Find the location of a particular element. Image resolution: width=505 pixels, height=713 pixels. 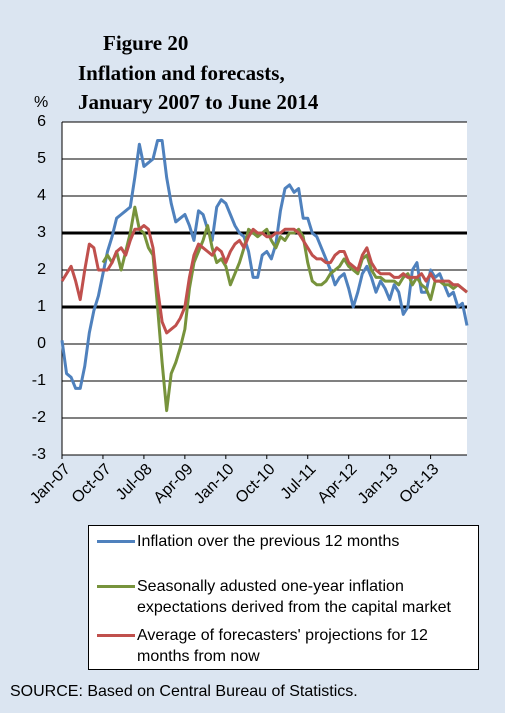

y-tick-label: -2 is located at coordinates (39, 417).